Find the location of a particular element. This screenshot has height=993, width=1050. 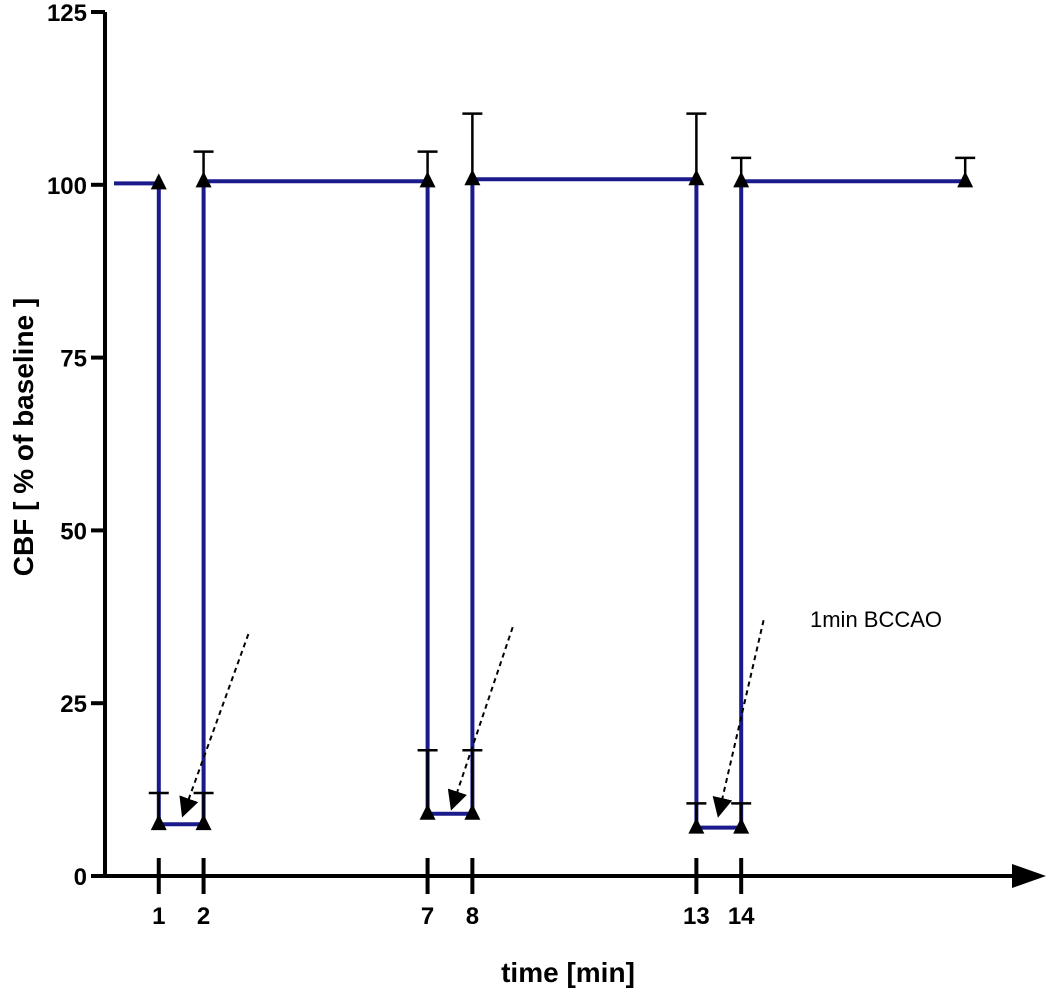

x-tick-label: 1 is located at coordinates (158, 916).